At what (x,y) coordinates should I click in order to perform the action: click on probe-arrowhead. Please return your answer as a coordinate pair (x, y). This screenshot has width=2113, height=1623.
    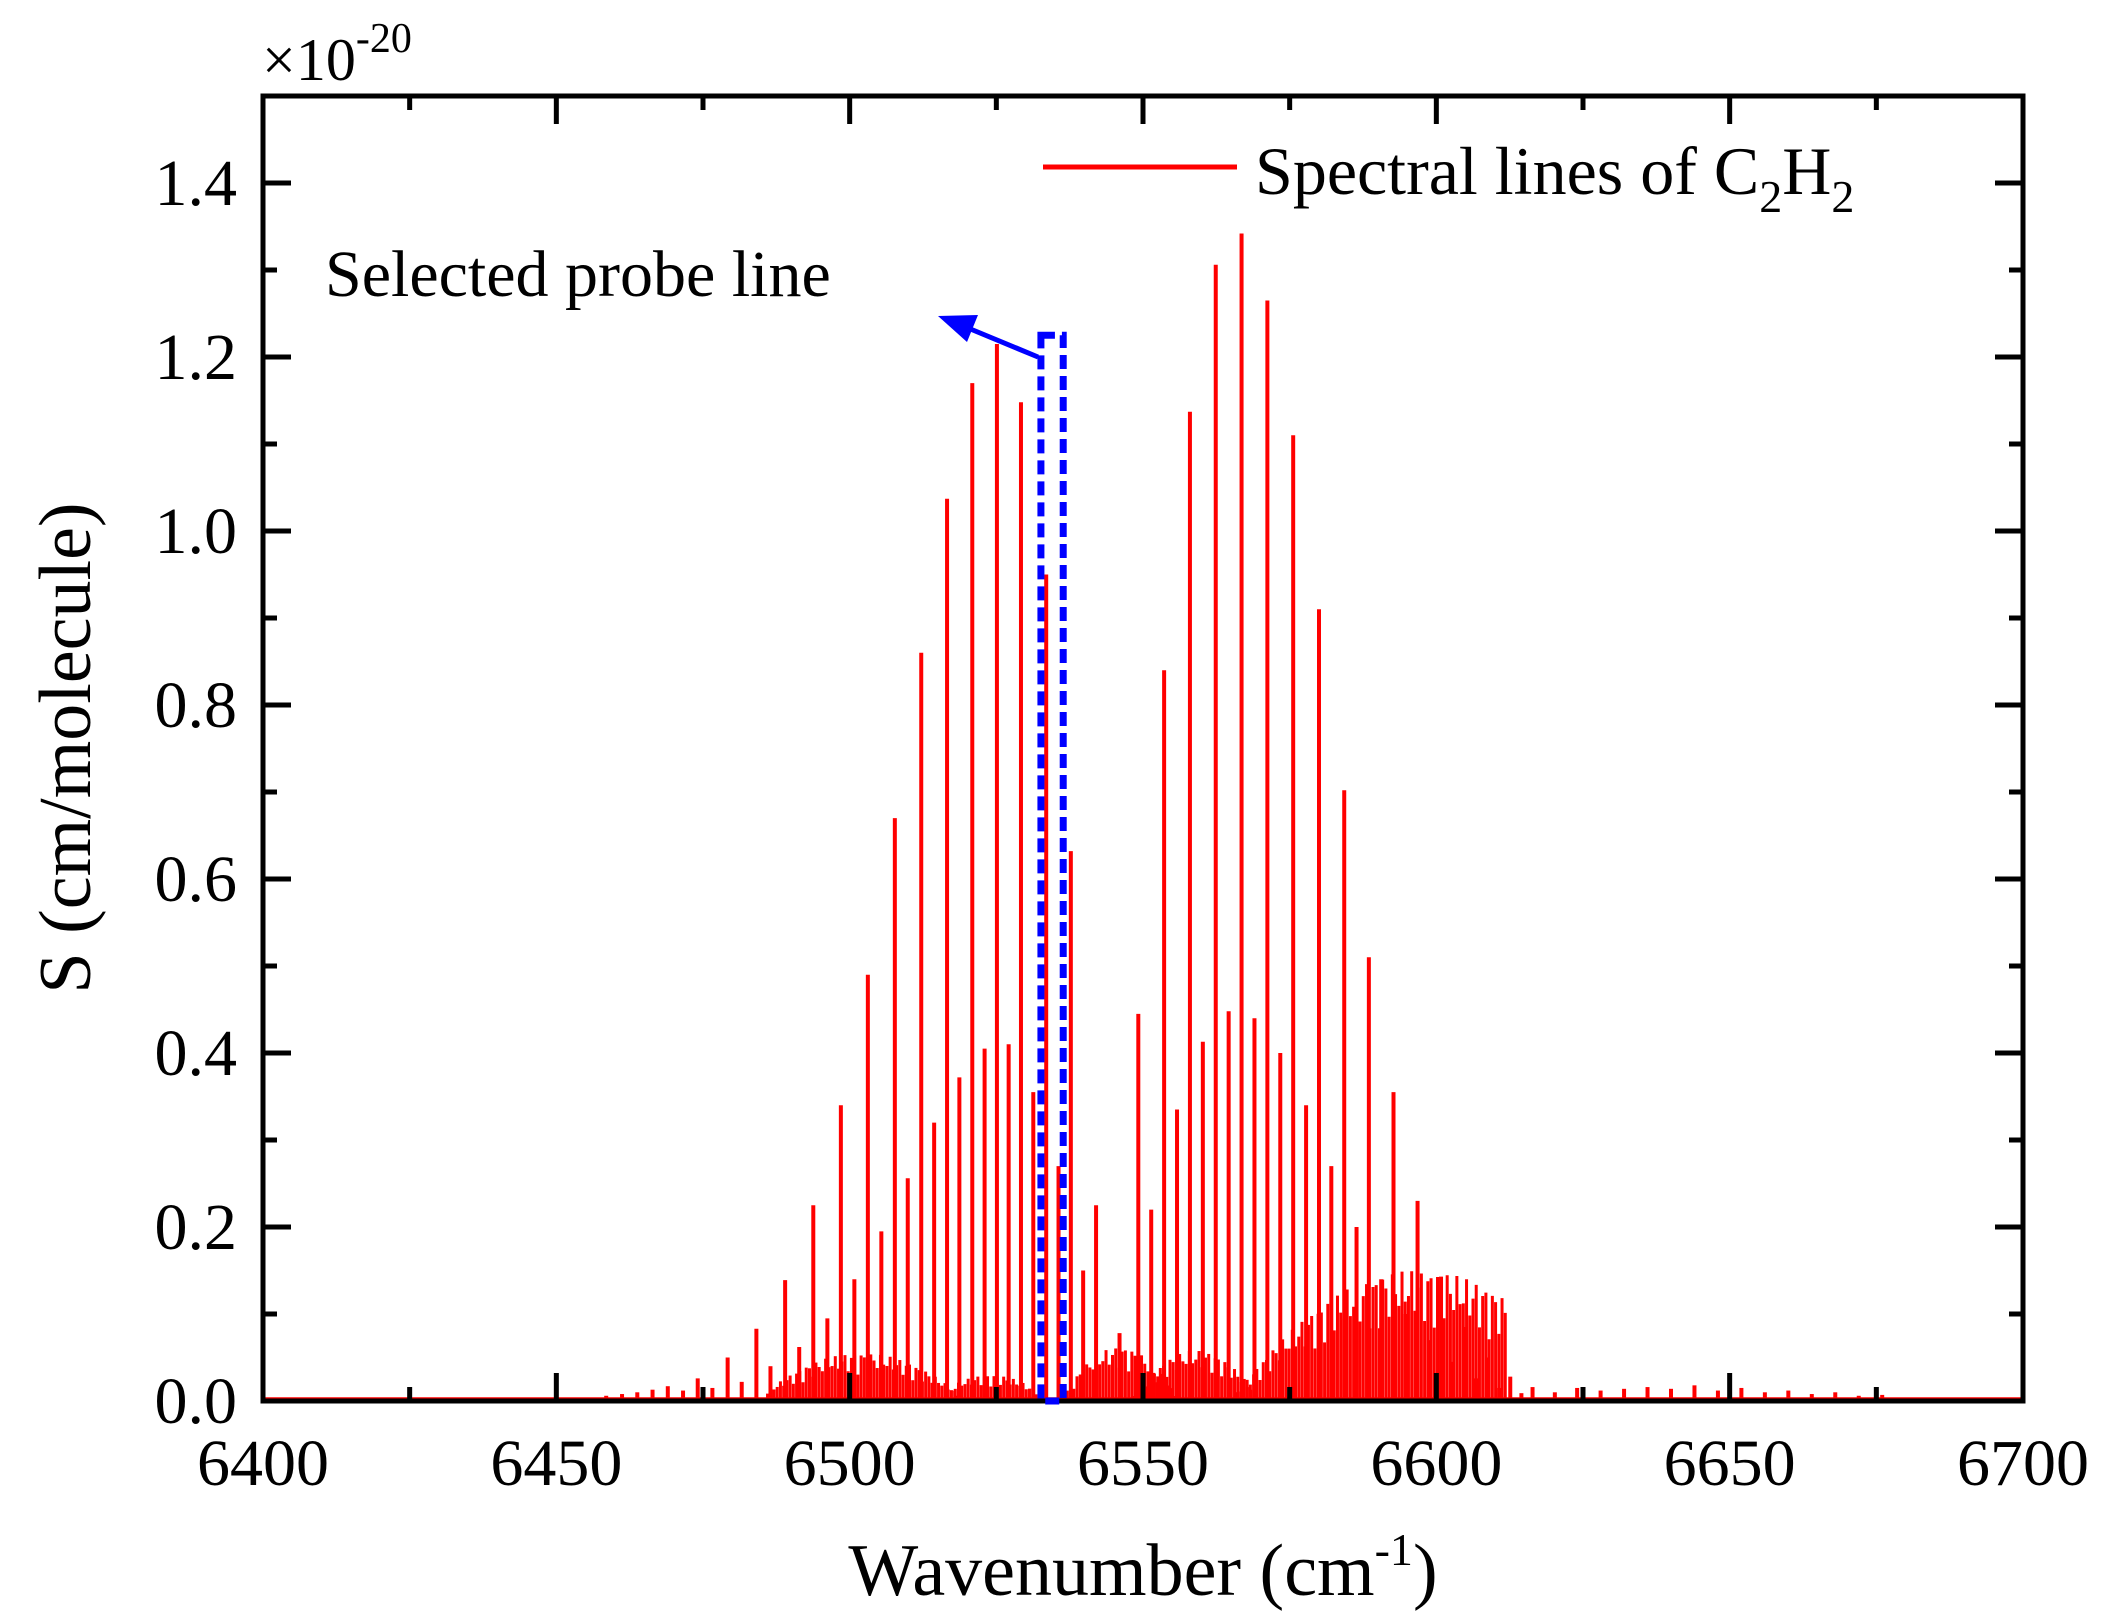
    Looking at the image, I should click on (958, 328).